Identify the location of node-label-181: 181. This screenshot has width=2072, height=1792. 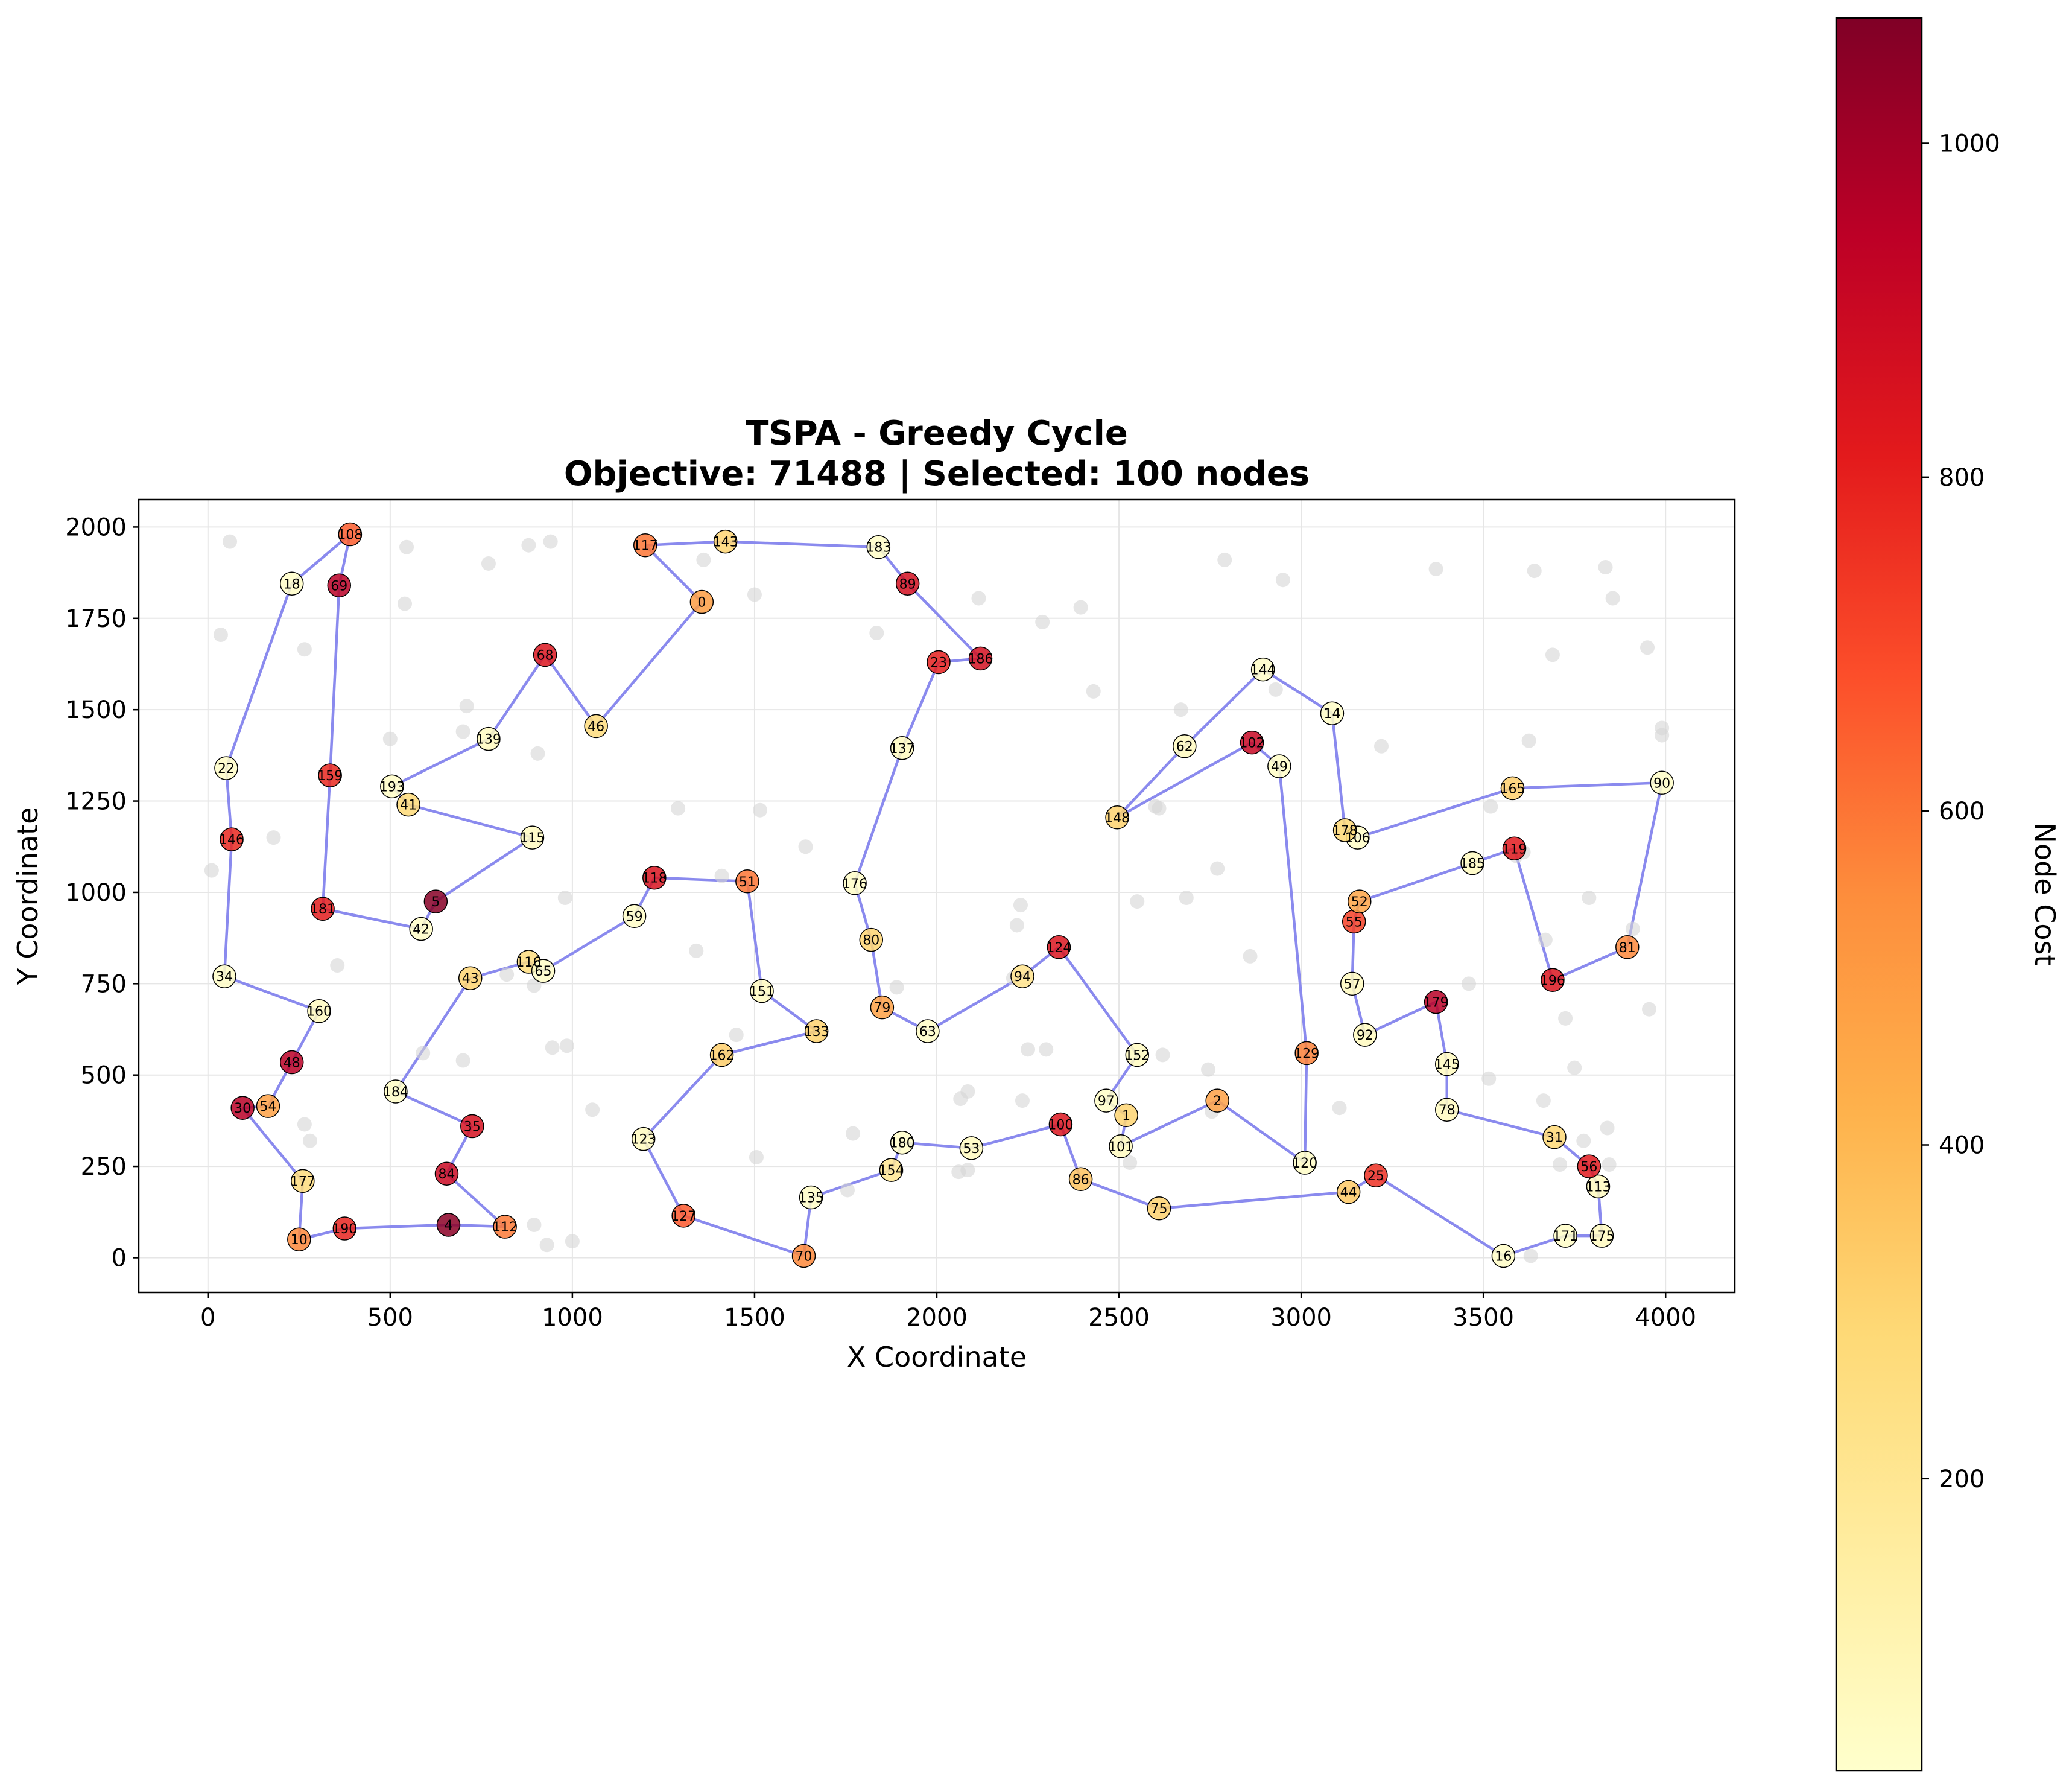
(323, 909).